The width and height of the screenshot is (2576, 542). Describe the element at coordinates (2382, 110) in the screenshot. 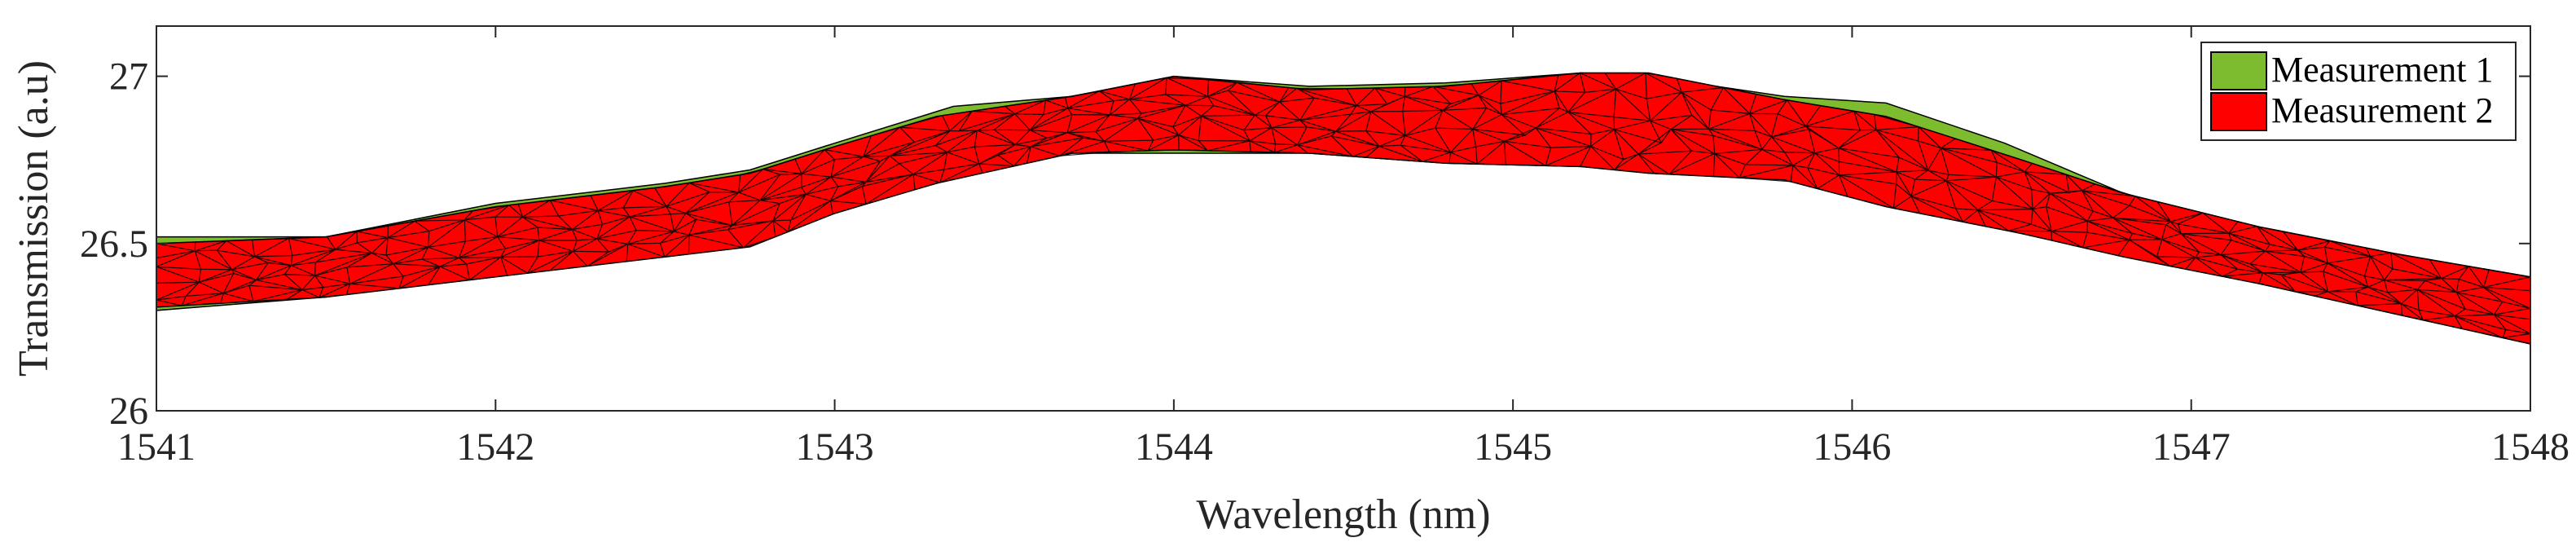

I see `legend-label-measurement-2: Measurement 2` at that location.